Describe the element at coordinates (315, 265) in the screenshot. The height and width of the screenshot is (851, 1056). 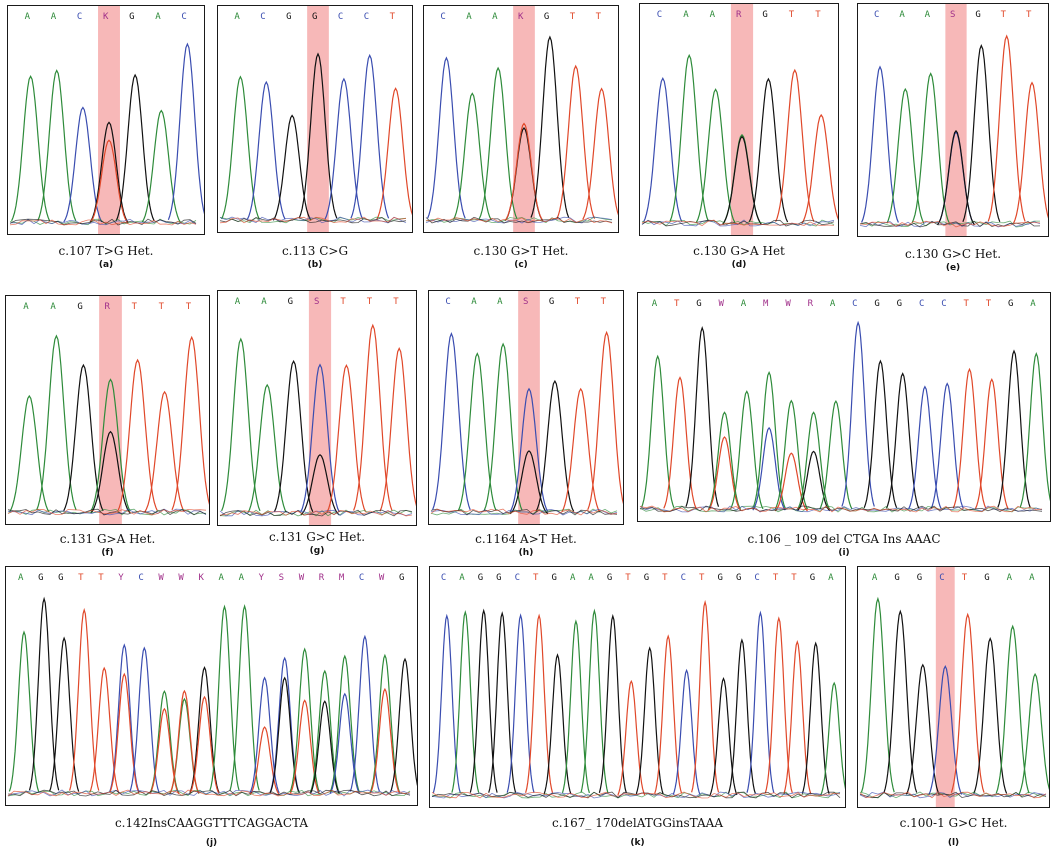
I see `label-b: (b)` at that location.